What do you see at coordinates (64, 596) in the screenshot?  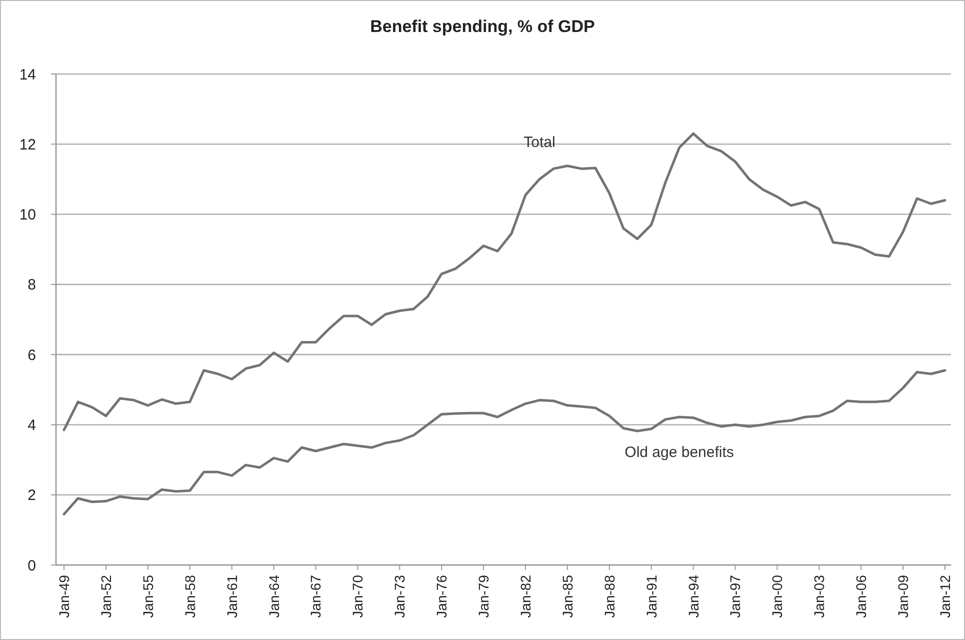 I see `x-tick-label: Jan-49` at bounding box center [64, 596].